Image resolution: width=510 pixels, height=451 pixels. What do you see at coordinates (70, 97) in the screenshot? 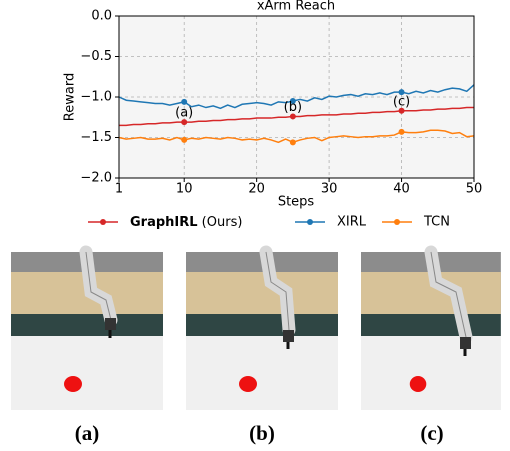
I see `y-axis-label: Reward` at bounding box center [70, 97].